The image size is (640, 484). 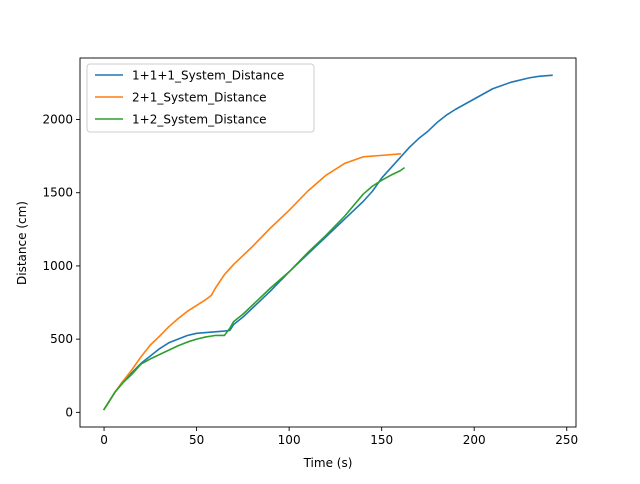 I want to click on y-axis-label: Distance (cm), so click(x=22, y=243).